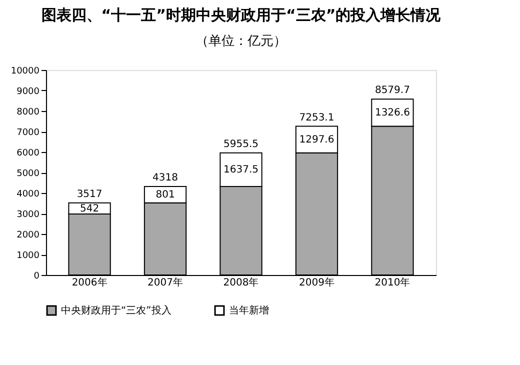  I want to click on data-label: 801, so click(165, 195).